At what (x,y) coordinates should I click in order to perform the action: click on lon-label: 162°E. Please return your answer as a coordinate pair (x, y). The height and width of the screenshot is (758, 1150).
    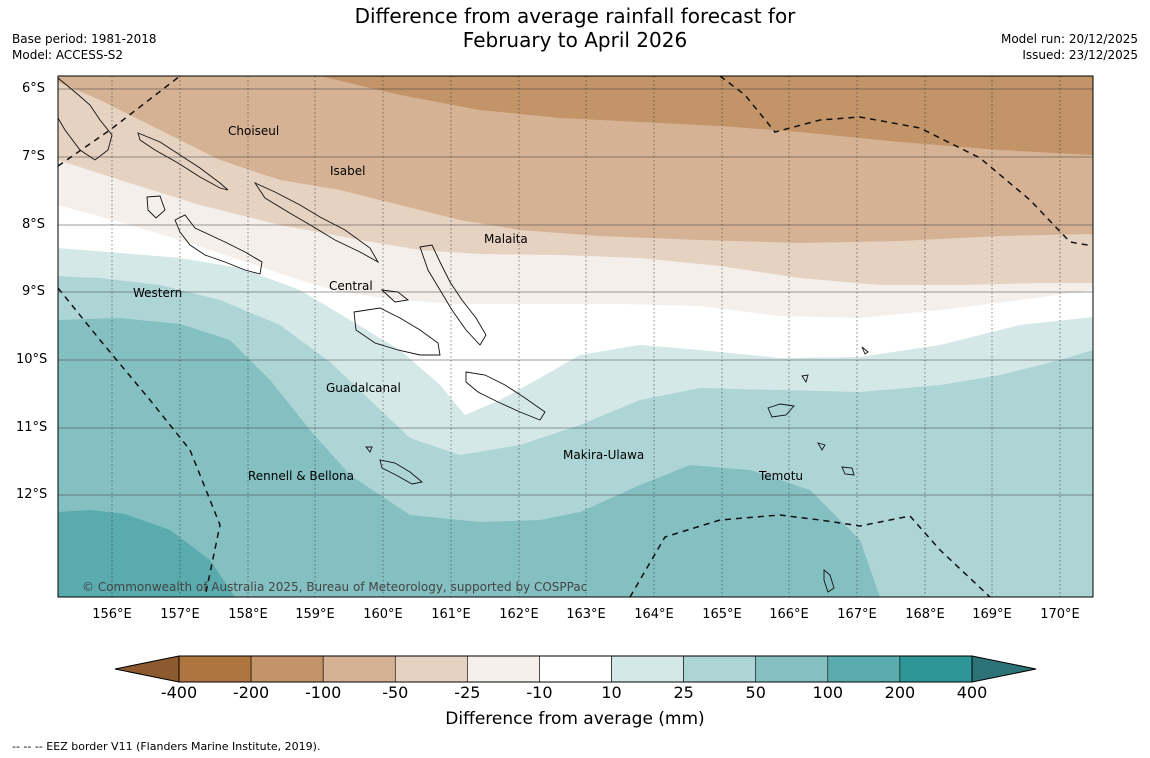
    Looking at the image, I should click on (519, 614).